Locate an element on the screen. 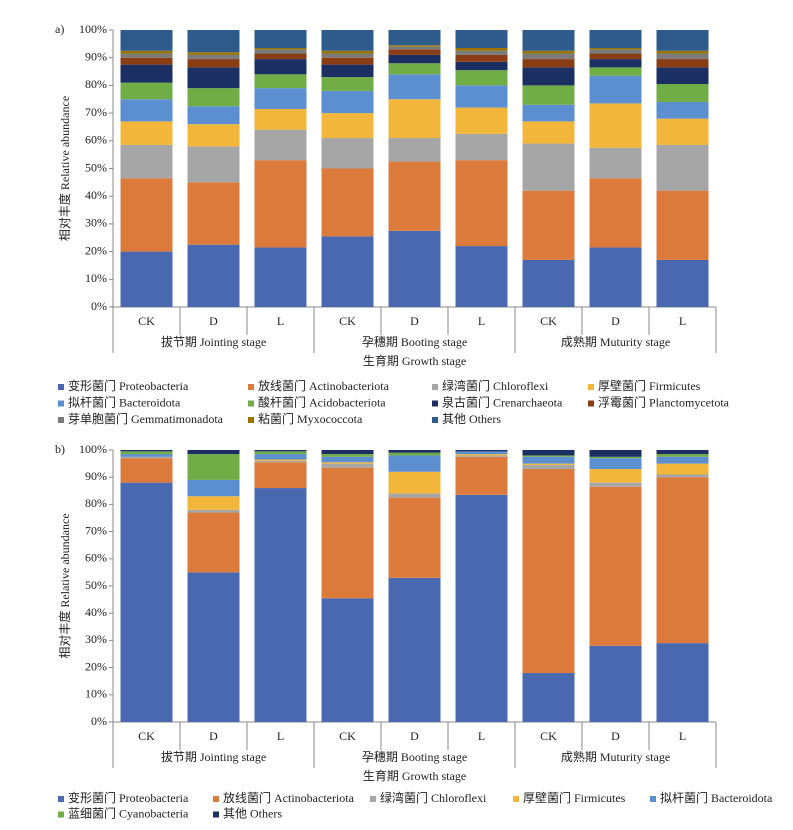 The image size is (793, 830). legend-label: 粘菌门 Myxococcota is located at coordinates (310, 418).